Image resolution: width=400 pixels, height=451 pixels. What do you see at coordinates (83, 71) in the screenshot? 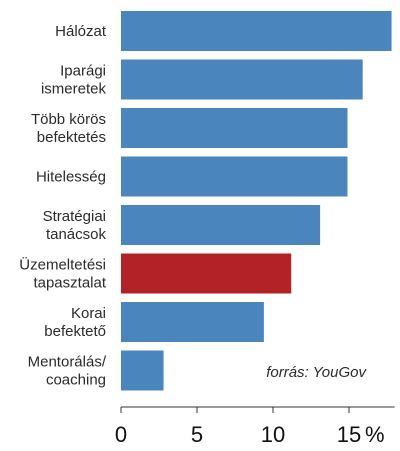
I see `category-label-line: Iparági` at bounding box center [83, 71].